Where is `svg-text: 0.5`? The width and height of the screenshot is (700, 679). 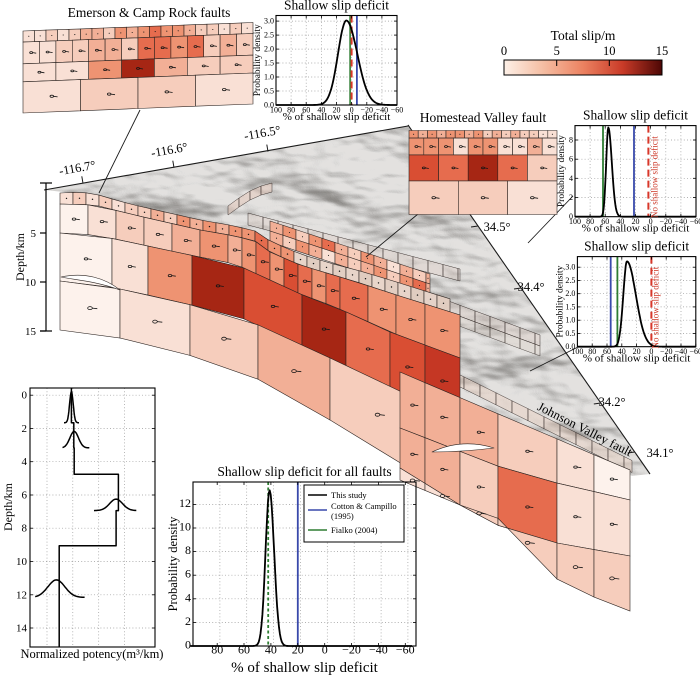 svg-text: 0.5 is located at coordinates (269, 91).